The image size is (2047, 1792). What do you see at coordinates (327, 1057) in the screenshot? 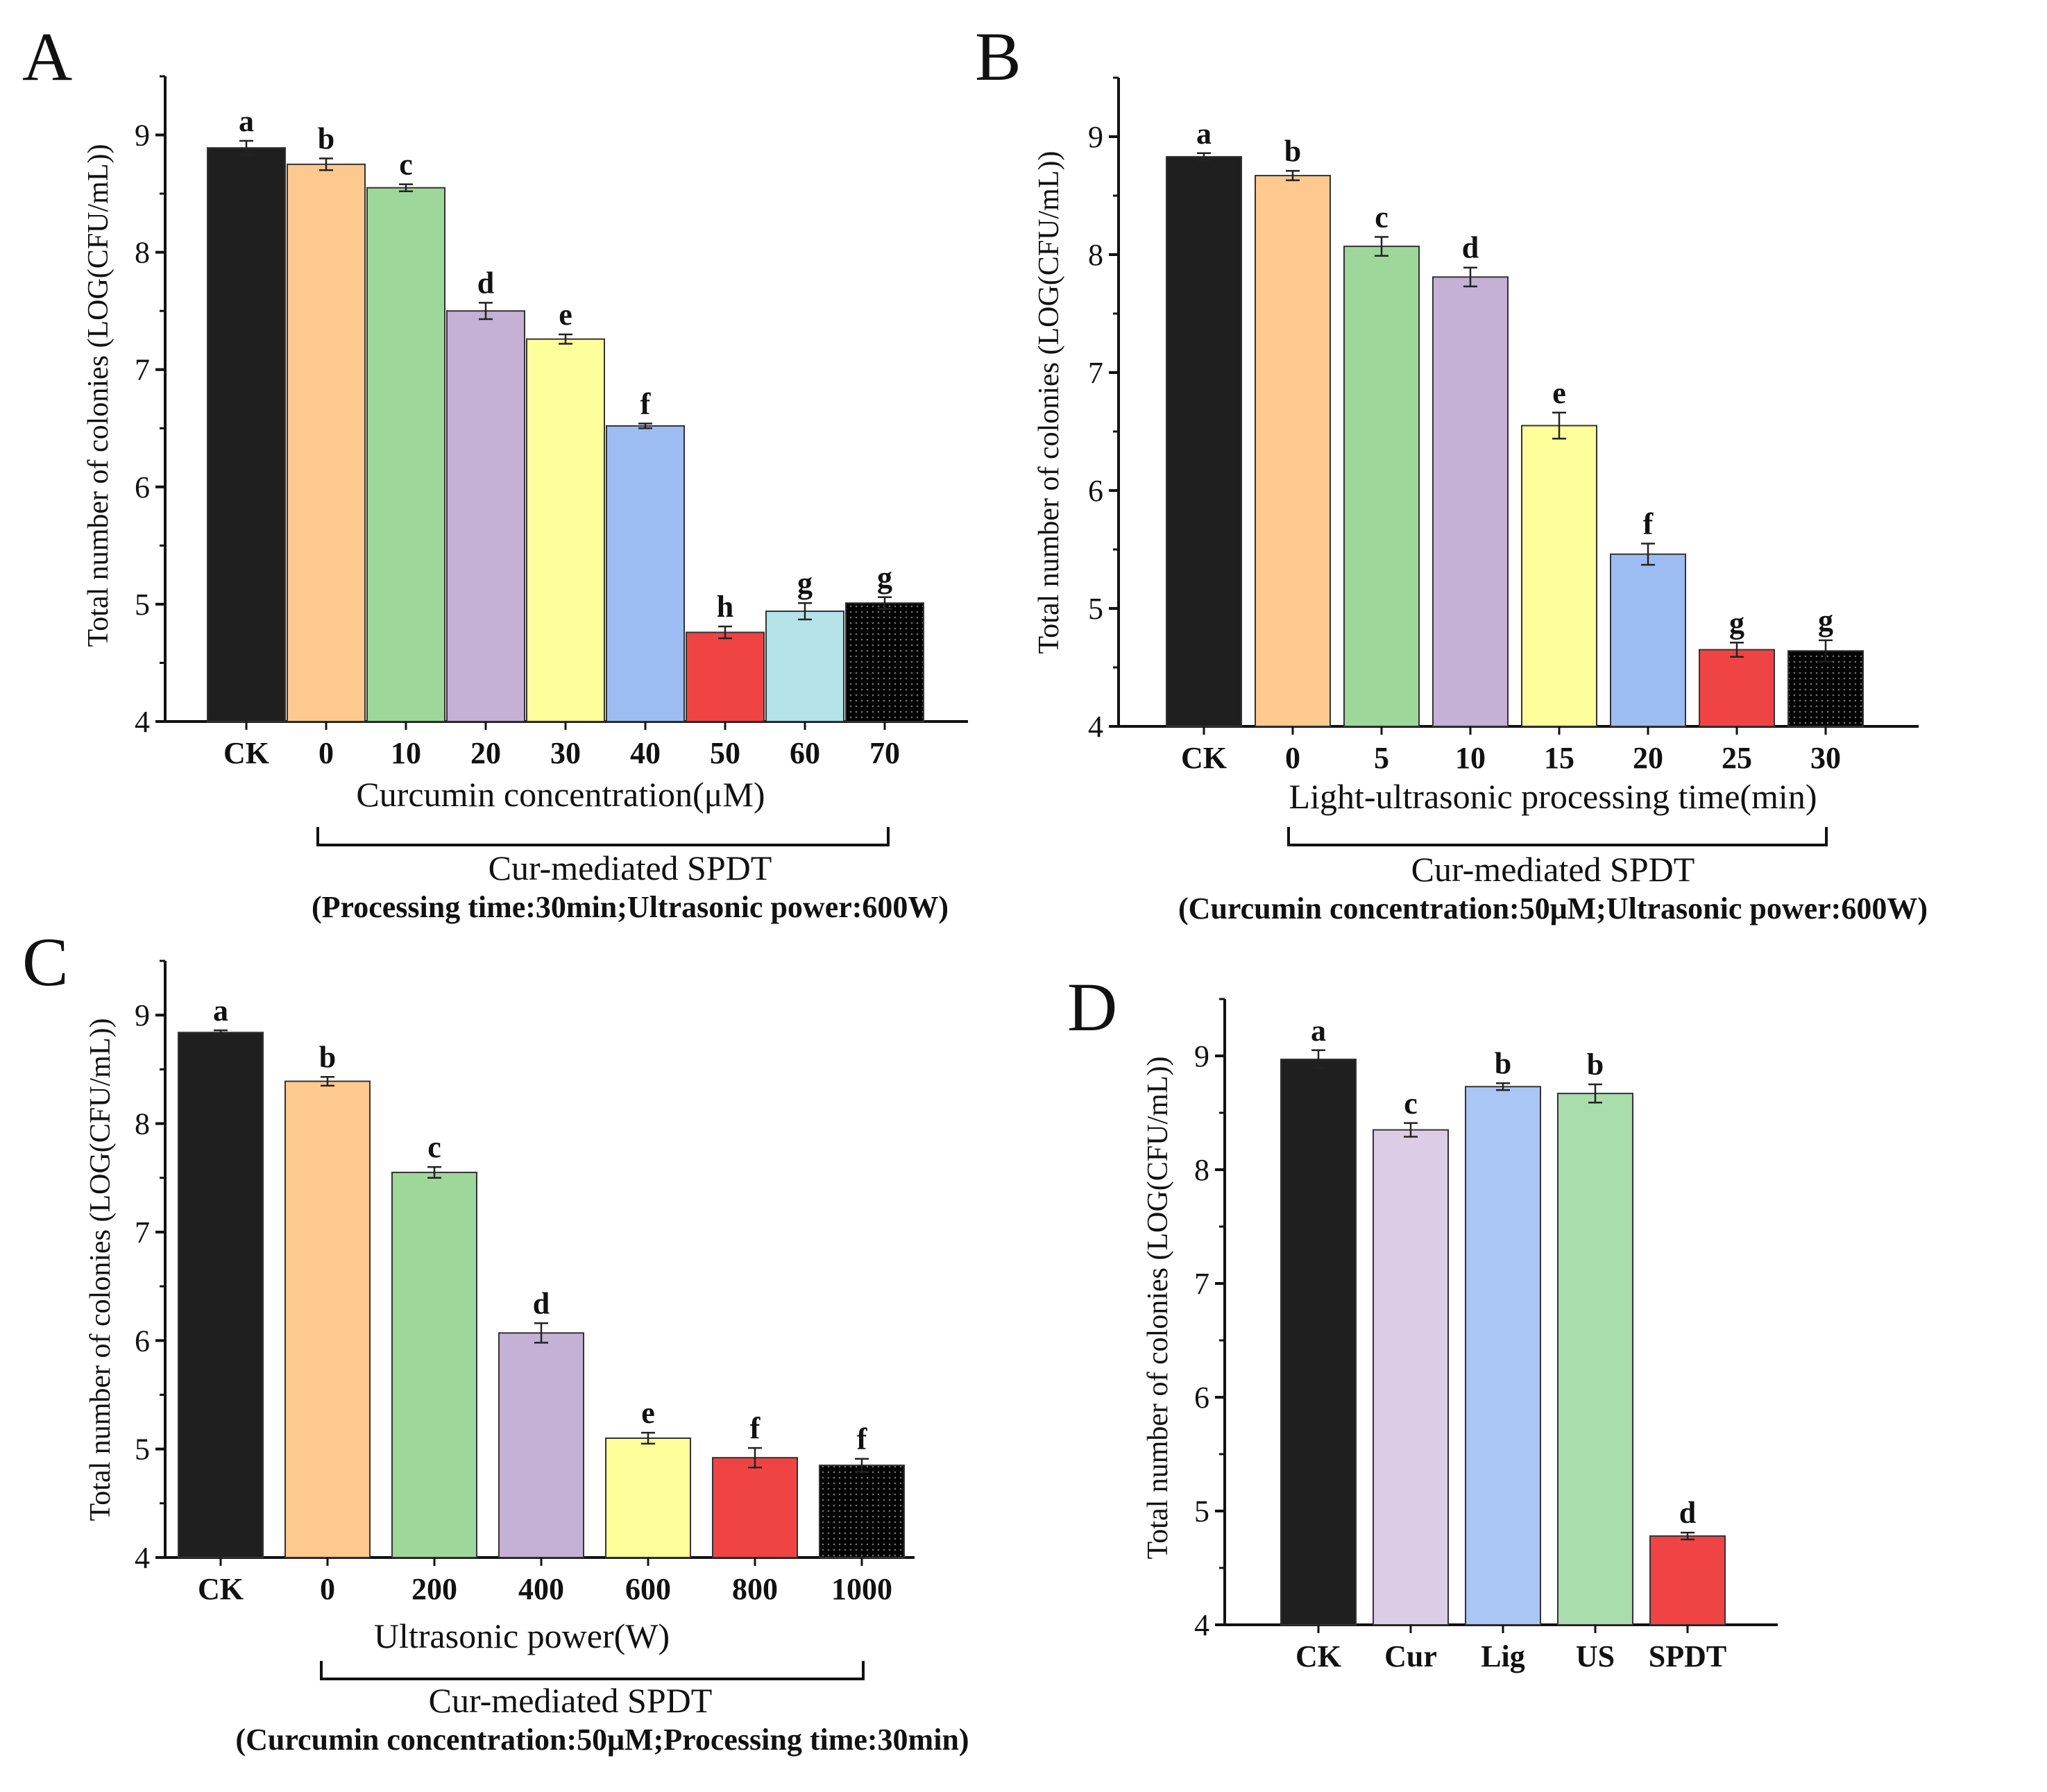
I see `panel-c-sig-letter: b` at bounding box center [327, 1057].